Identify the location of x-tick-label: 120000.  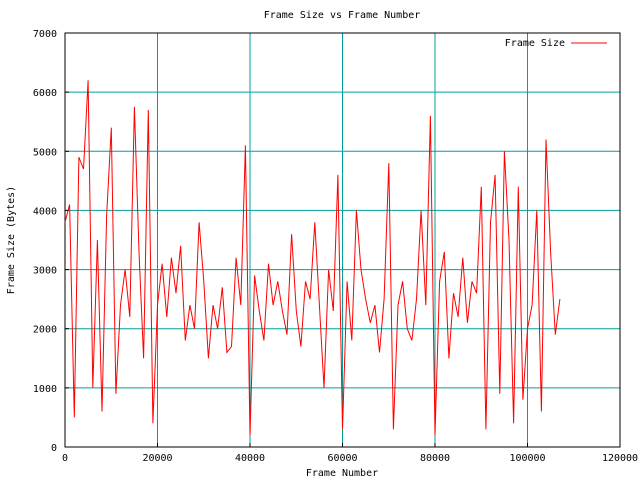
(620, 458).